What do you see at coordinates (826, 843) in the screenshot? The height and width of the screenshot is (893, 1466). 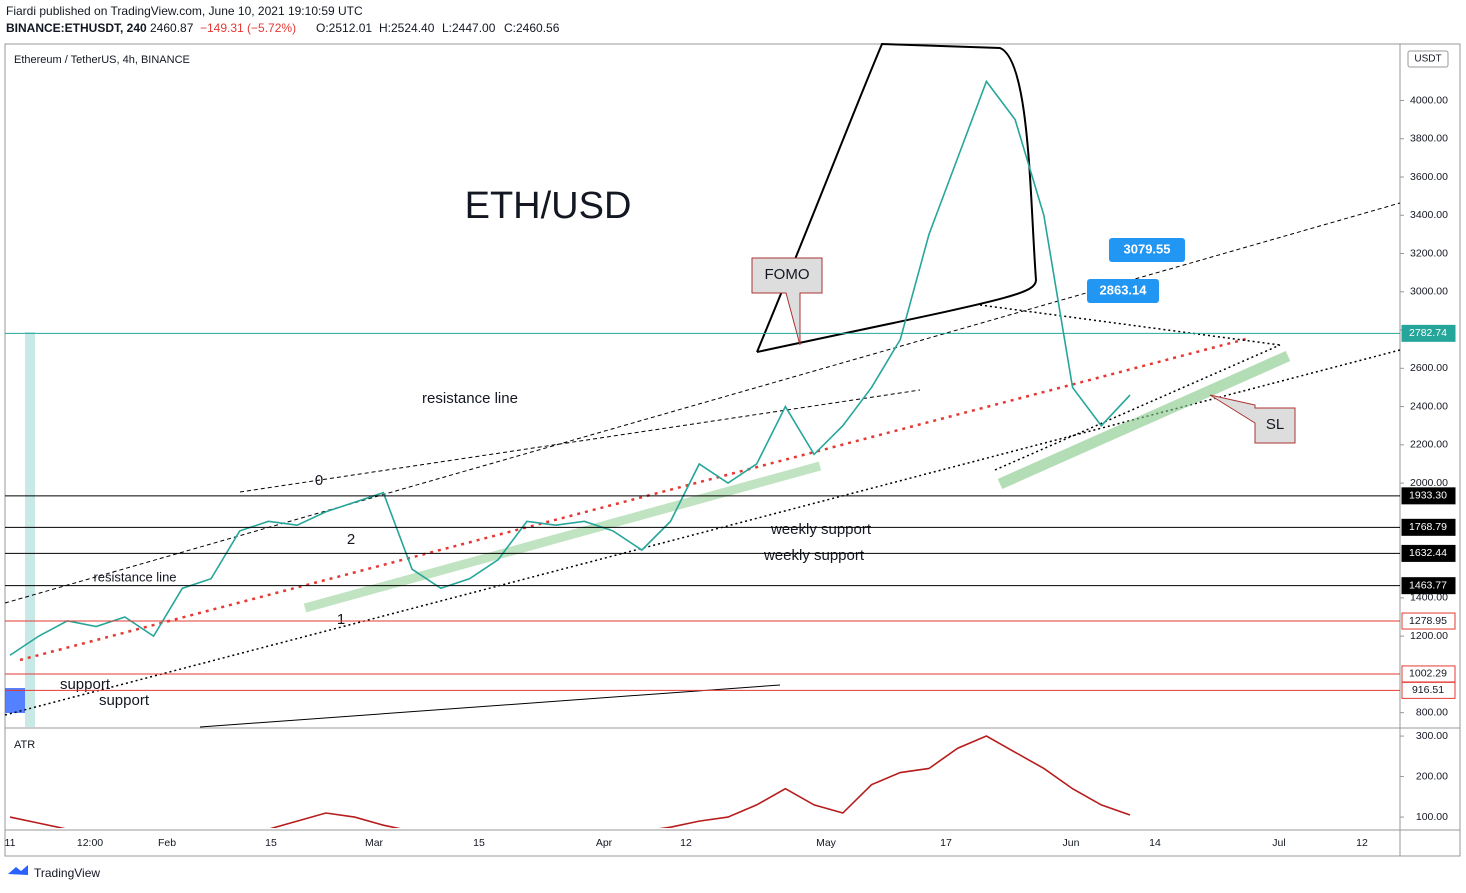 I see `x-tick-label: May` at bounding box center [826, 843].